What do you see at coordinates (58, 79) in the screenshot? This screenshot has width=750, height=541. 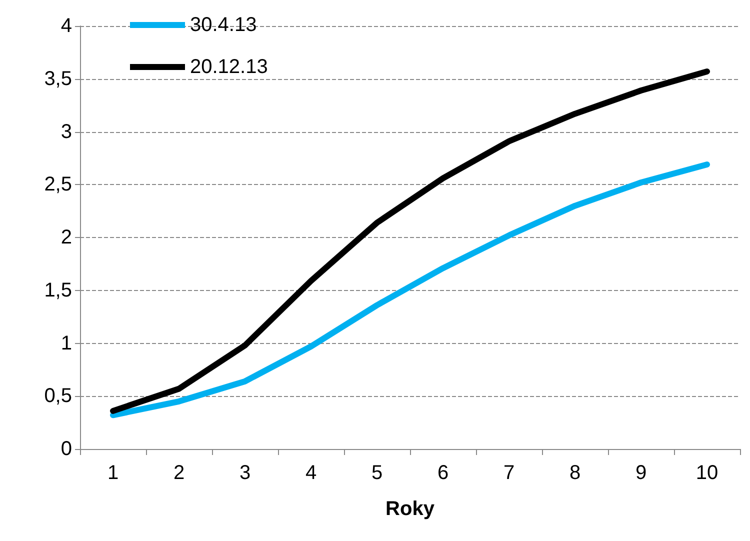 I see `y-tick-label: 3,5` at bounding box center [58, 79].